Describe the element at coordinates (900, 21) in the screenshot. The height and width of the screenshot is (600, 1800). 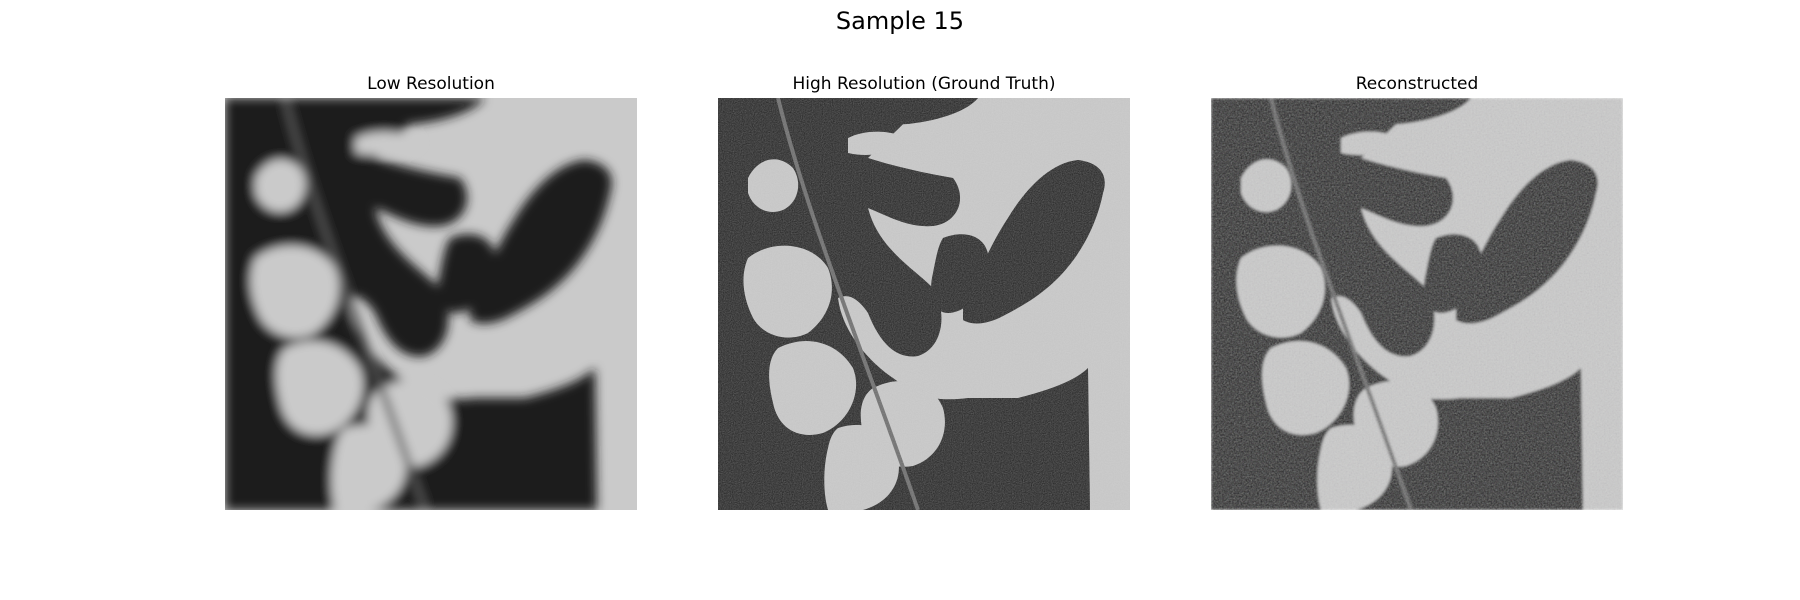
I see `figure-title: Sample 15` at that location.